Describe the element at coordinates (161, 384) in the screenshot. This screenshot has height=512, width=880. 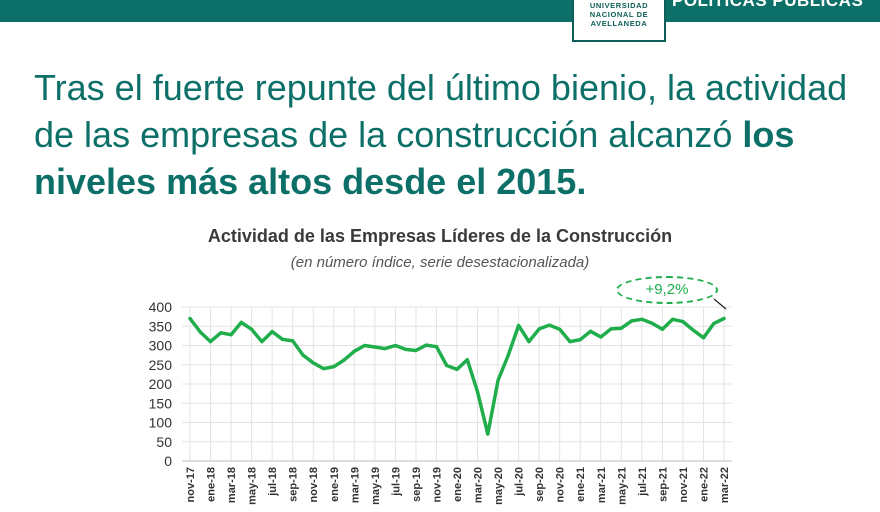
I see `y-tick-label: 200` at that location.